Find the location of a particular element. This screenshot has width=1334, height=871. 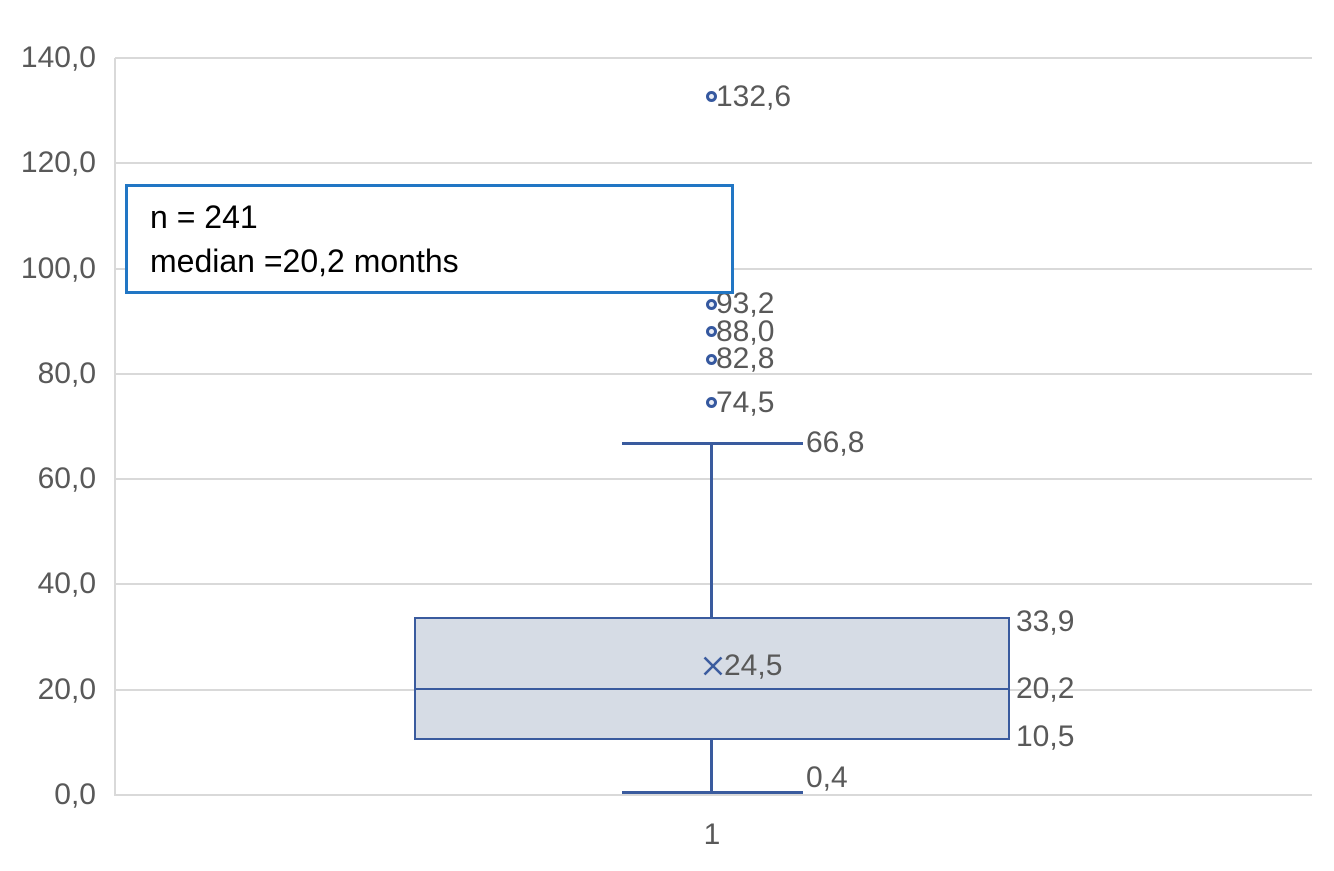

data-label-whisker-high: 66,8 is located at coordinates (835, 443).